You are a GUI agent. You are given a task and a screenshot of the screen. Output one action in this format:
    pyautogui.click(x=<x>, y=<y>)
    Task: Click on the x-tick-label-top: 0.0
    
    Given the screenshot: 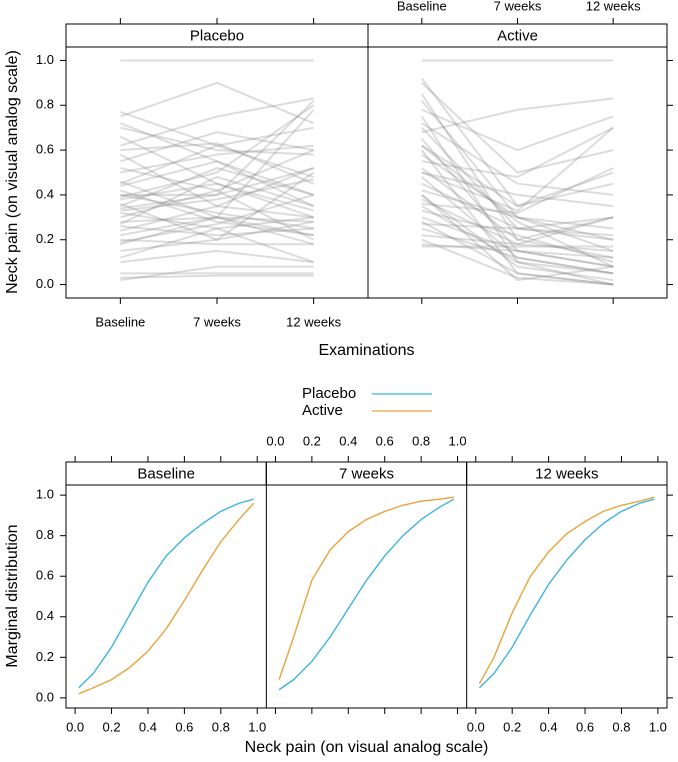 What is the action you would take?
    pyautogui.click(x=275, y=440)
    